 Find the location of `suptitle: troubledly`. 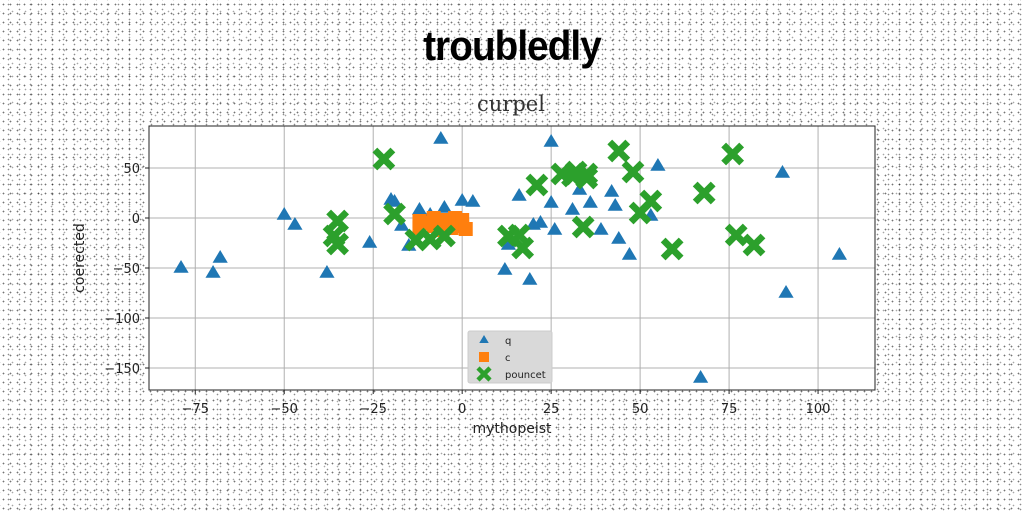

suptitle: troubledly is located at coordinates (512, 45).